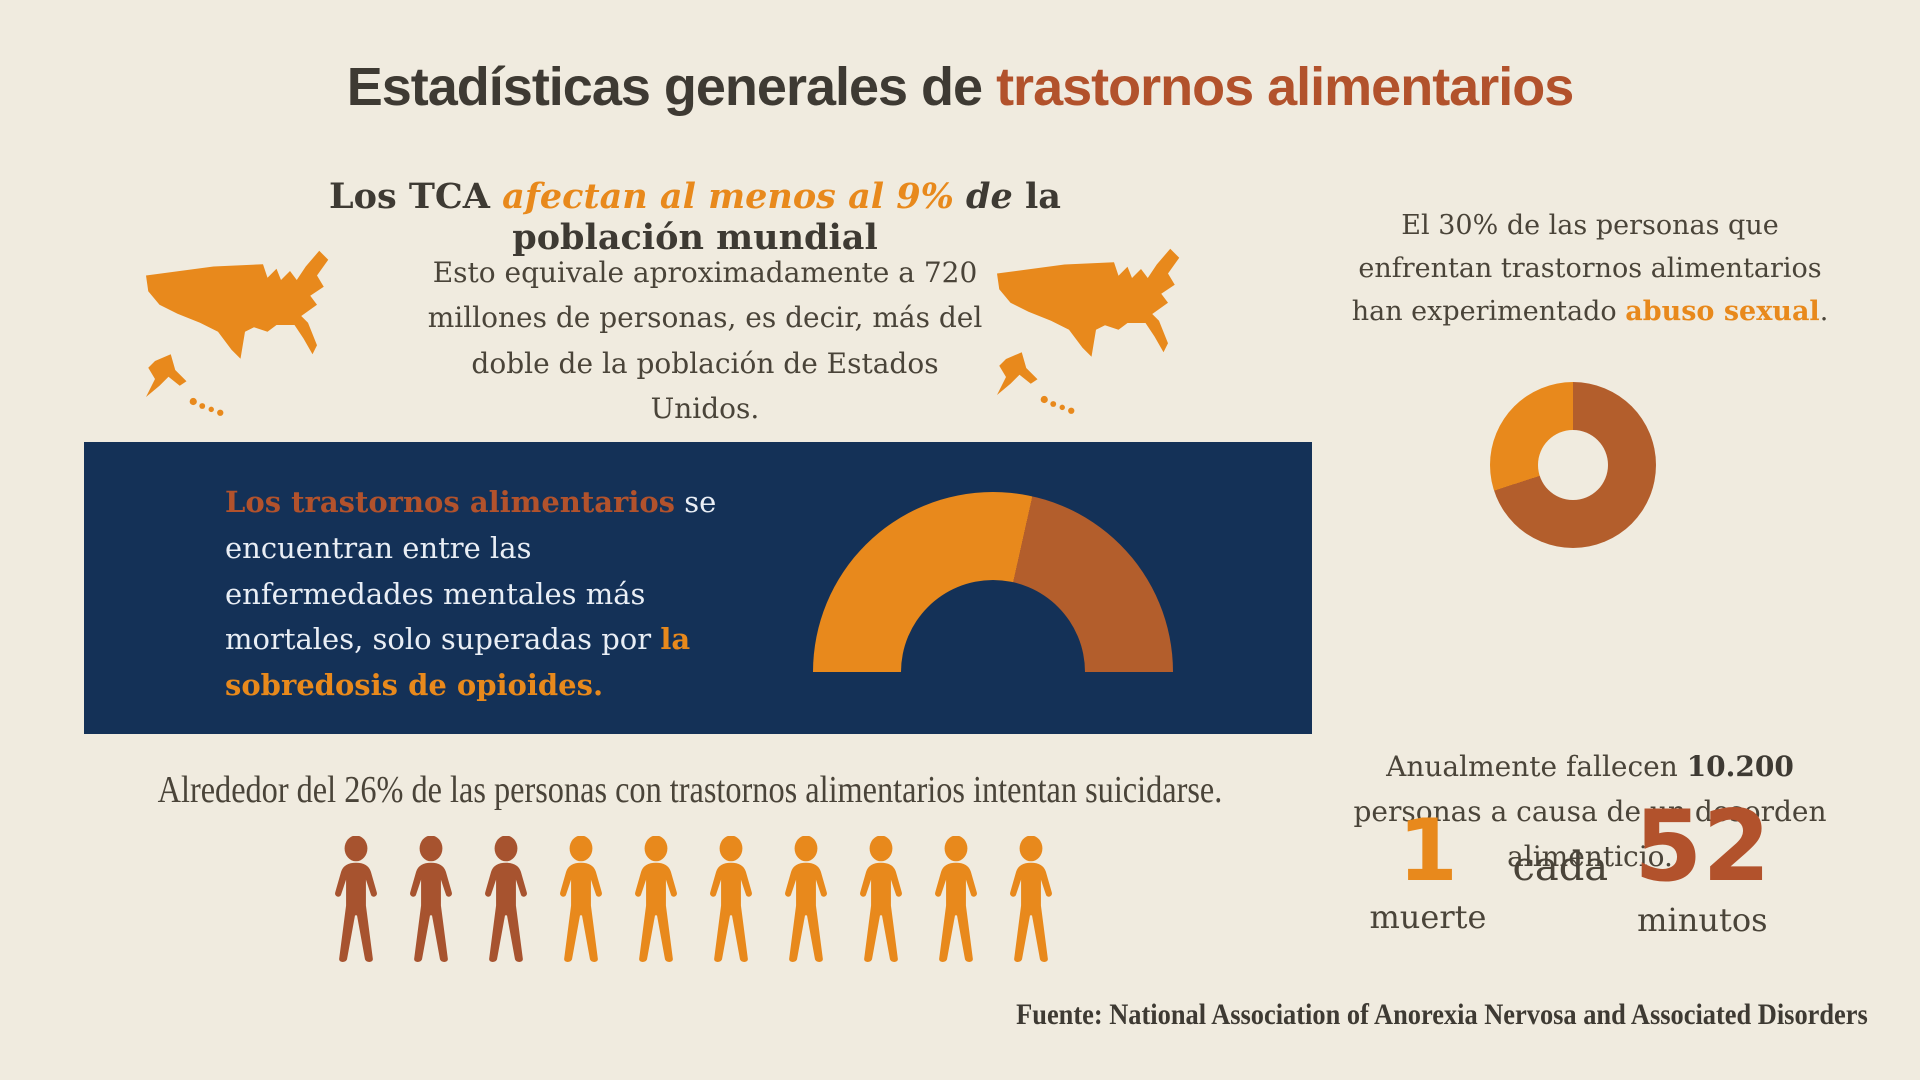 The image size is (1920, 1080). I want to click on subtitle-suffix: la población mundial, so click(786, 217).